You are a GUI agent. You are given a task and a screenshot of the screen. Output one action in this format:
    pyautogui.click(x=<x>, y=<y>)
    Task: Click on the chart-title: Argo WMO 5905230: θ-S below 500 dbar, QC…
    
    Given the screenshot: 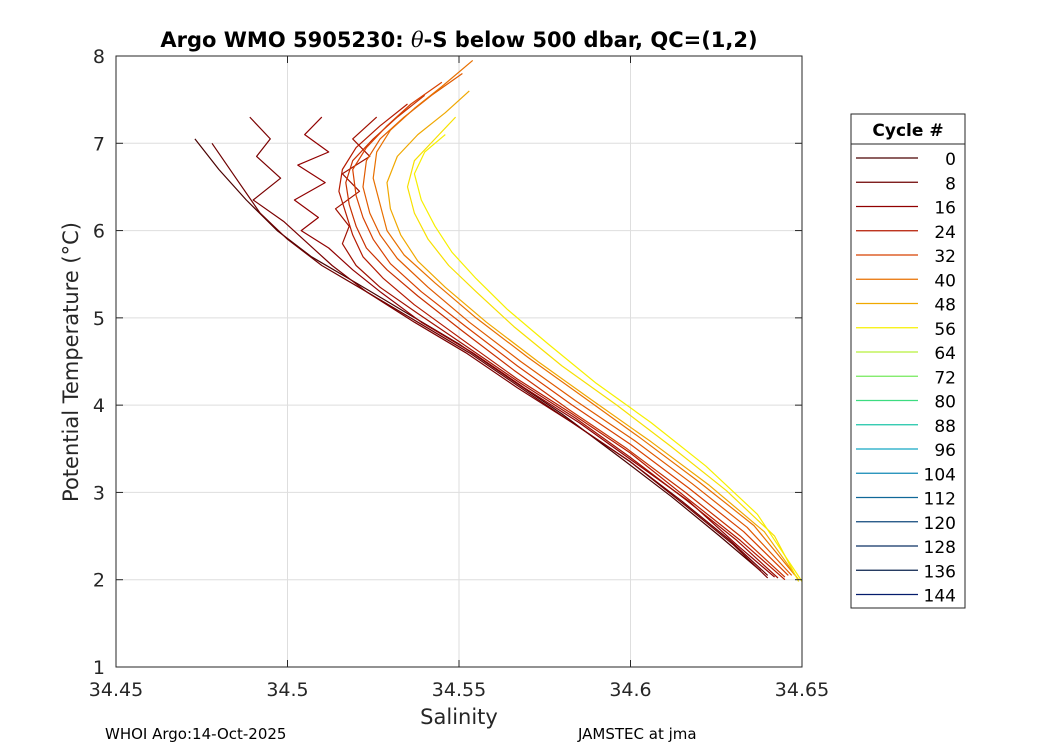 What is the action you would take?
    pyautogui.click(x=458, y=40)
    